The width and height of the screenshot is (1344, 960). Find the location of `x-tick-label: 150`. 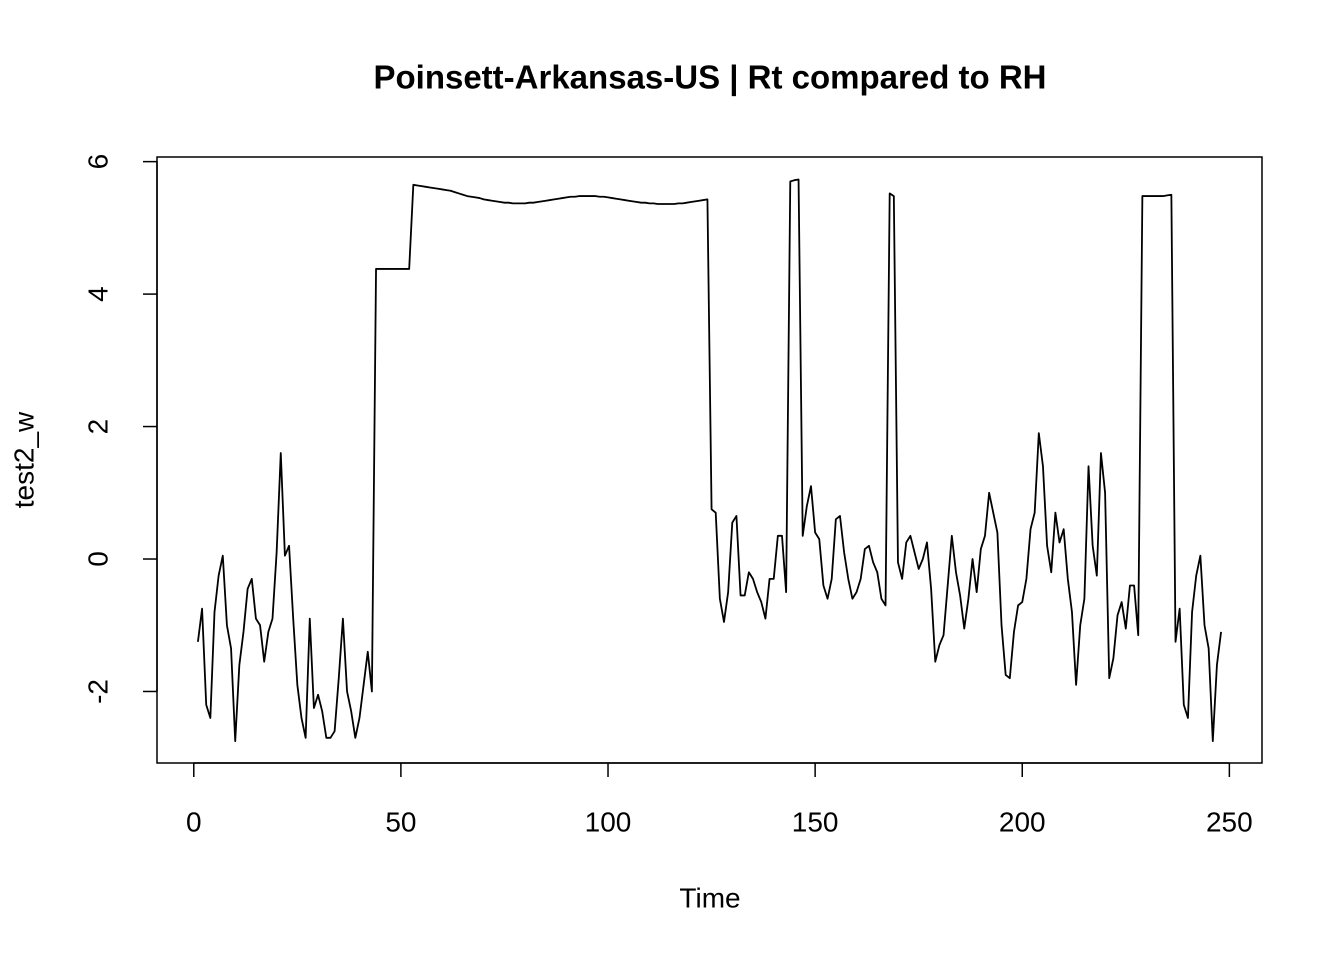

x-tick-label: 150 is located at coordinates (815, 821).